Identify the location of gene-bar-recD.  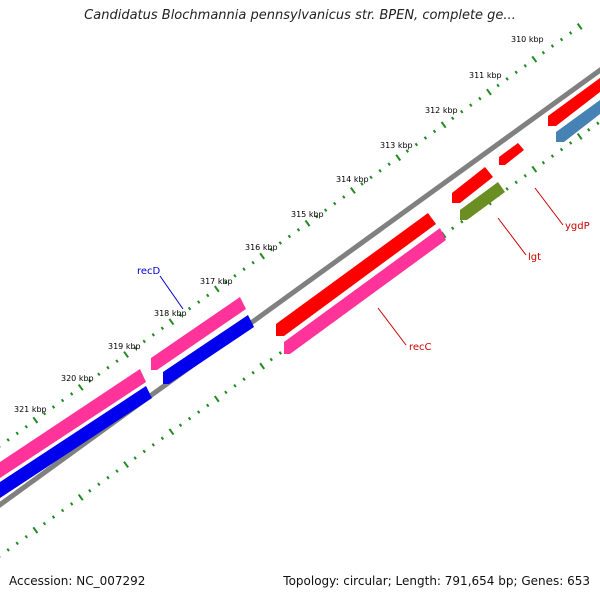
(208, 349).